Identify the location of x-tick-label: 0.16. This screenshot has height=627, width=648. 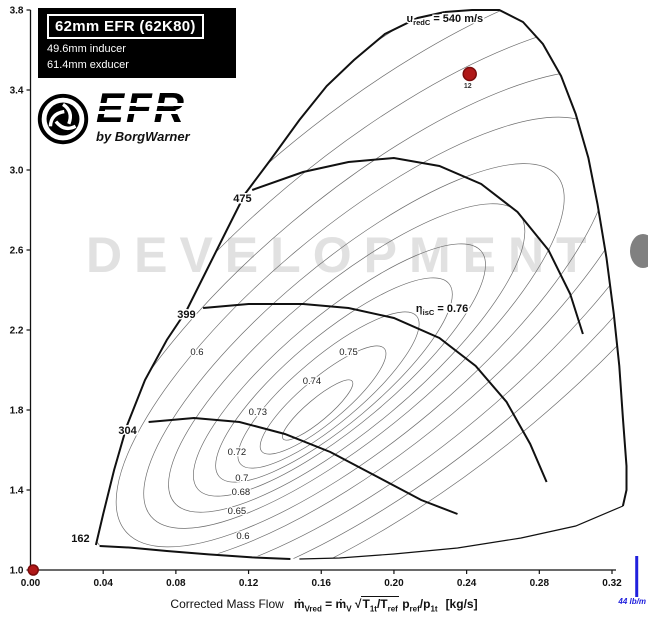
(322, 583).